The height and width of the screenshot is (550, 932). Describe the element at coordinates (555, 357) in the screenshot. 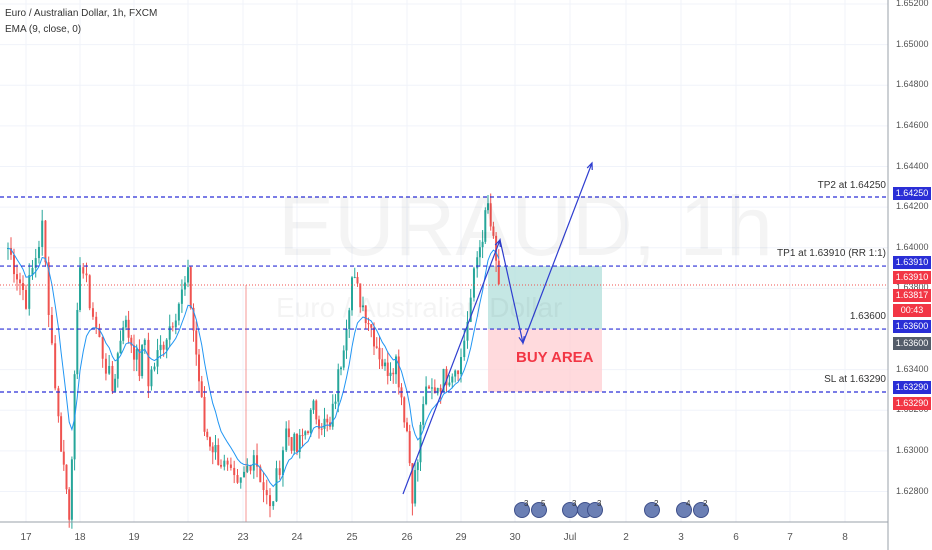

I see `buy-area-label: BUY AREA` at that location.